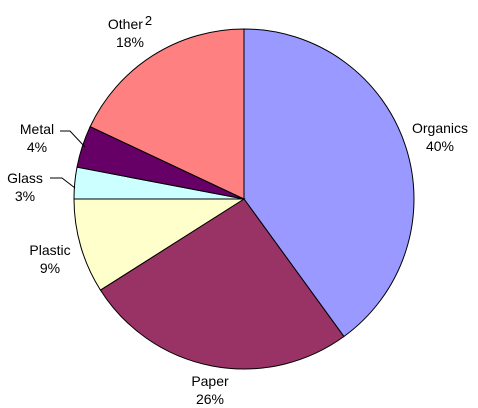 This screenshot has width=478, height=408. I want to click on slice-percent: 9%, so click(50, 268).